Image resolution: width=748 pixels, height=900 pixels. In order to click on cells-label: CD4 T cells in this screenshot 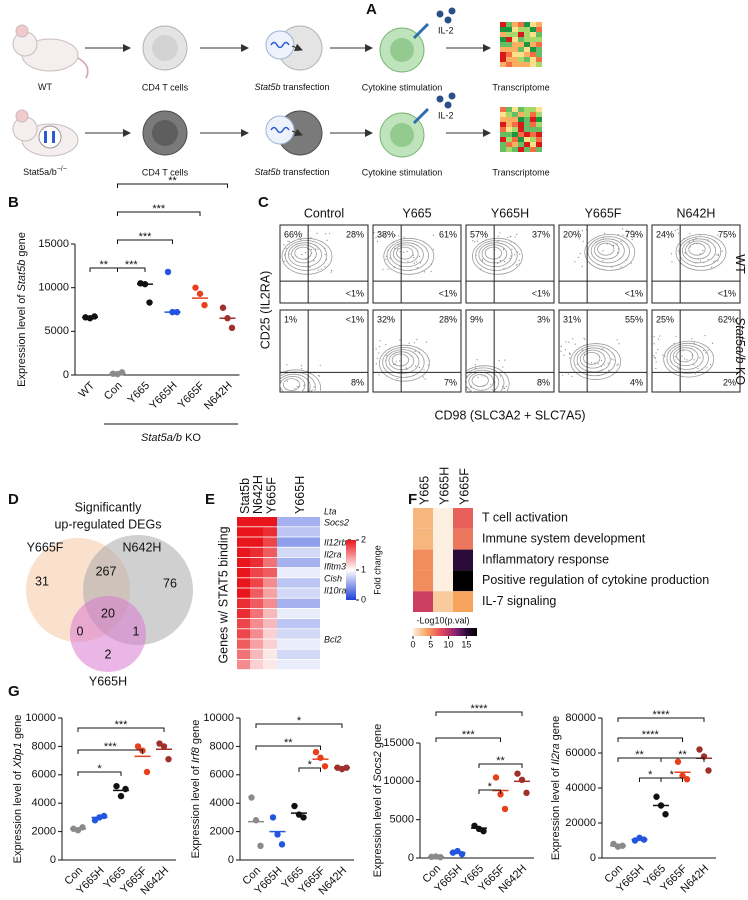, I will do `click(165, 172)`.